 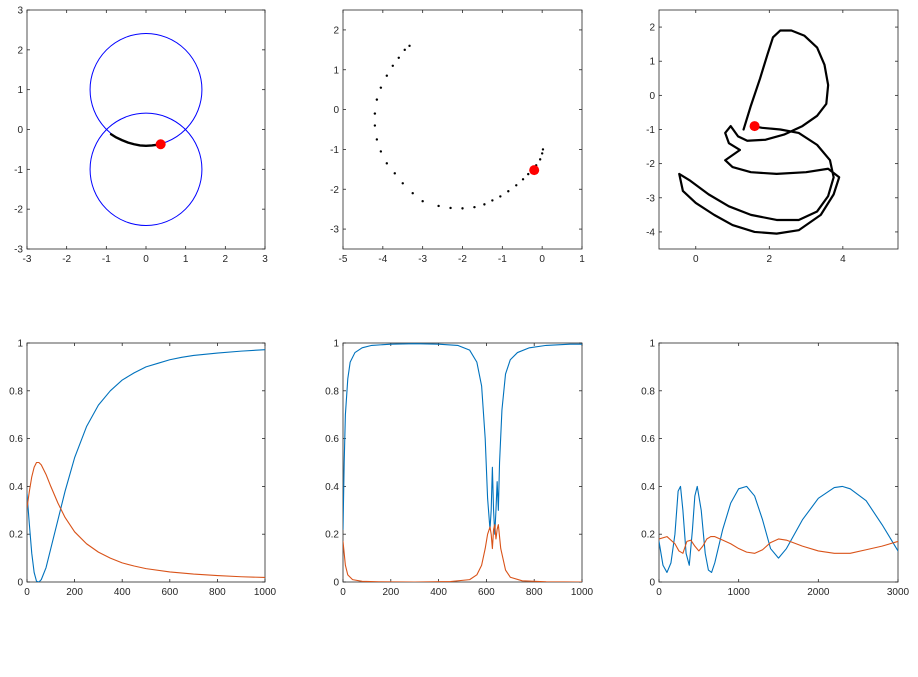 What do you see at coordinates (74, 592) in the screenshot?
I see `x-tick-label: 200` at bounding box center [74, 592].